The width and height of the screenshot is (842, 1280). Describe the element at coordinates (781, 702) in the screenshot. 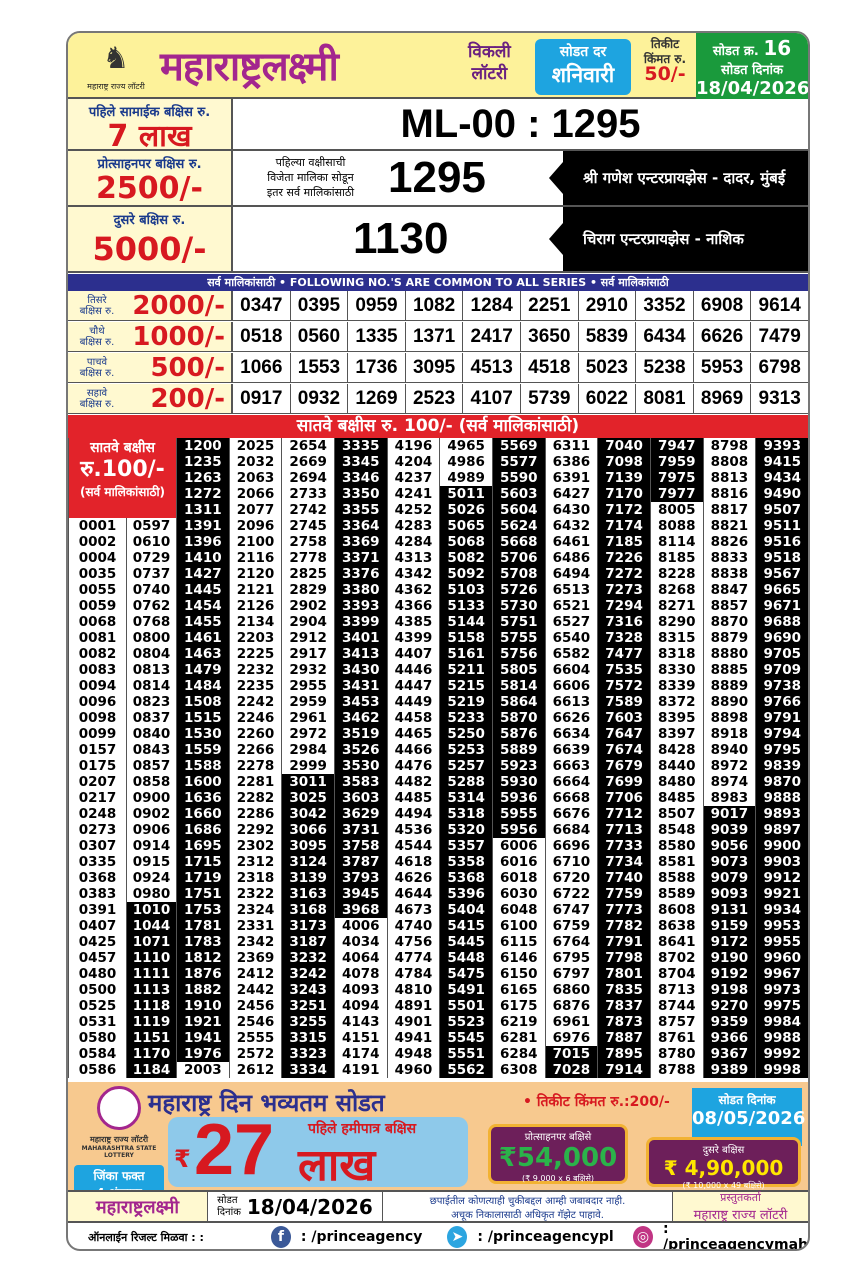

I see `grid-number: 9766` at that location.